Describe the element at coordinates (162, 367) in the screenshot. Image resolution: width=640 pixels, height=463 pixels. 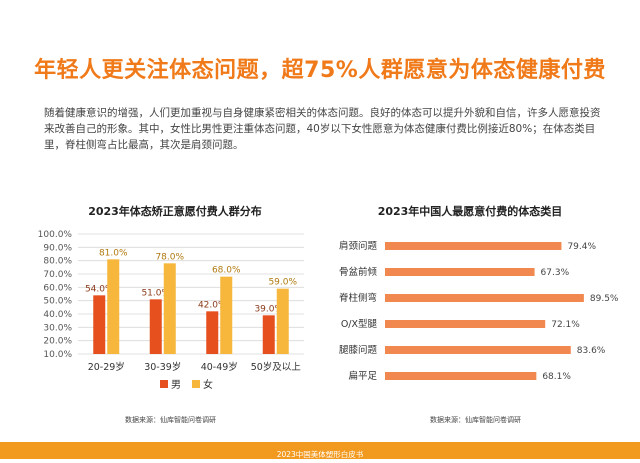
I see `x-tick-label: 30-39岁` at that location.